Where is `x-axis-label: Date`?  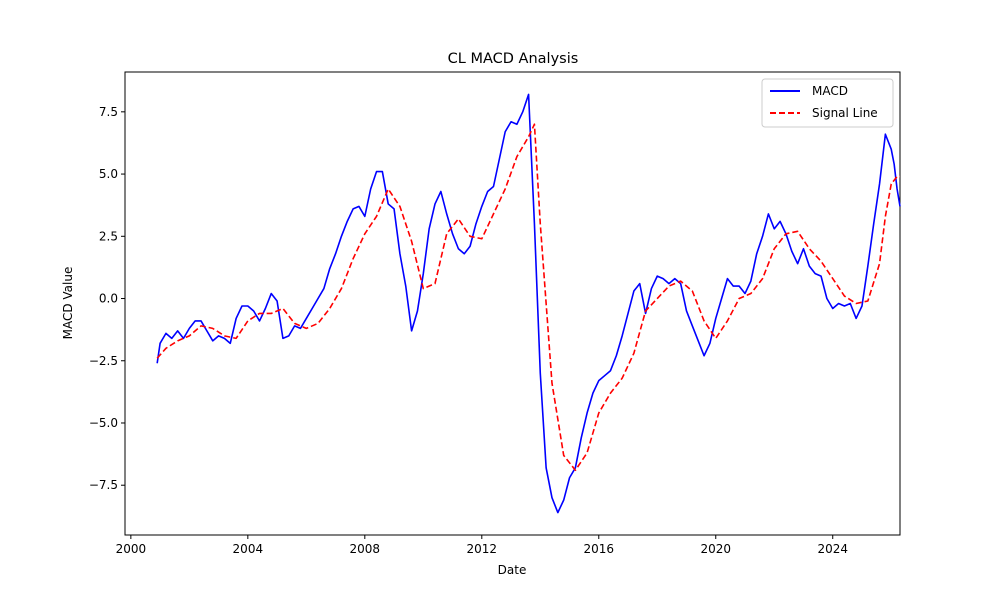 x-axis-label: Date is located at coordinates (512, 570).